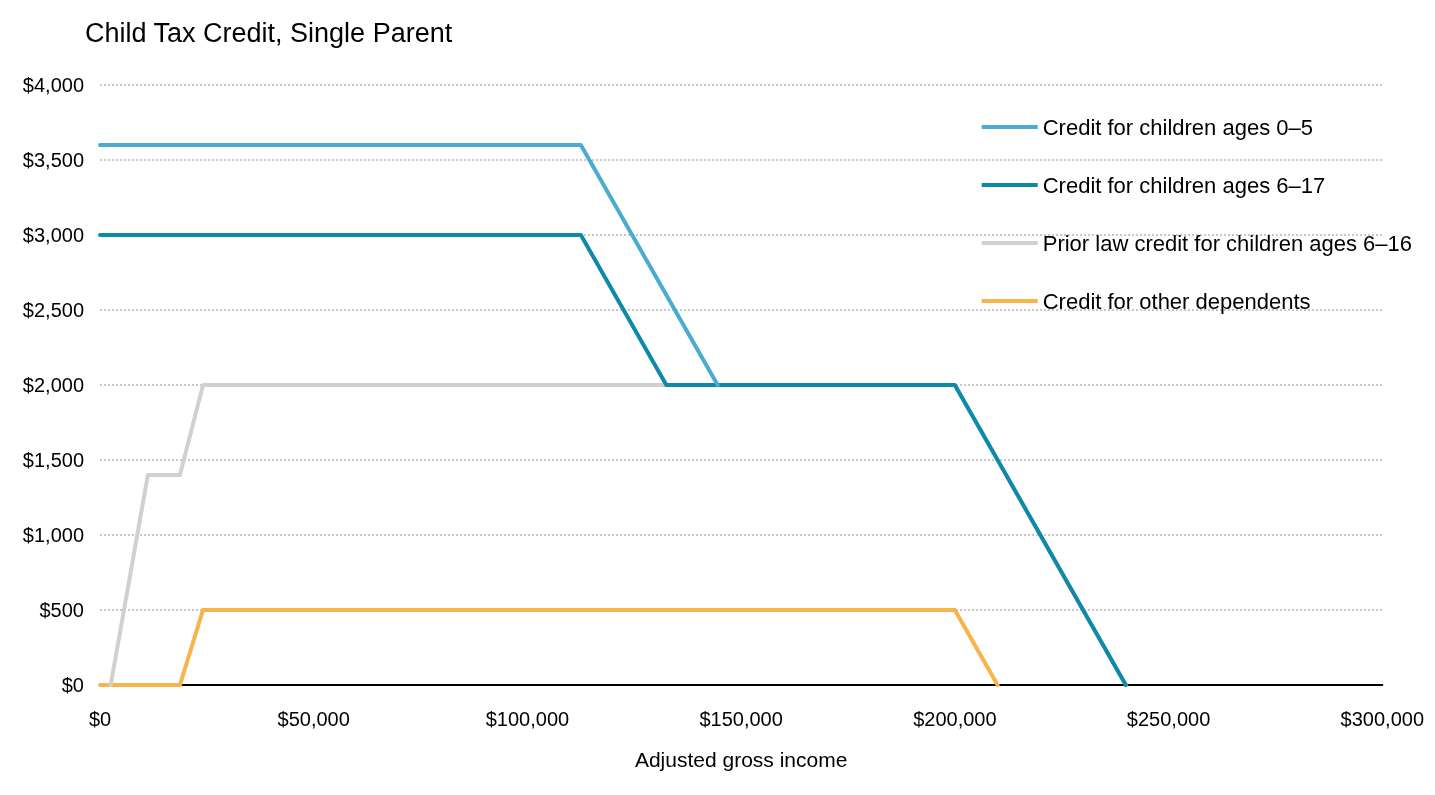 The image size is (1435, 795). Describe the element at coordinates (269, 32) in the screenshot. I see `chart-title: Child Tax Credit, Single Parent` at that location.